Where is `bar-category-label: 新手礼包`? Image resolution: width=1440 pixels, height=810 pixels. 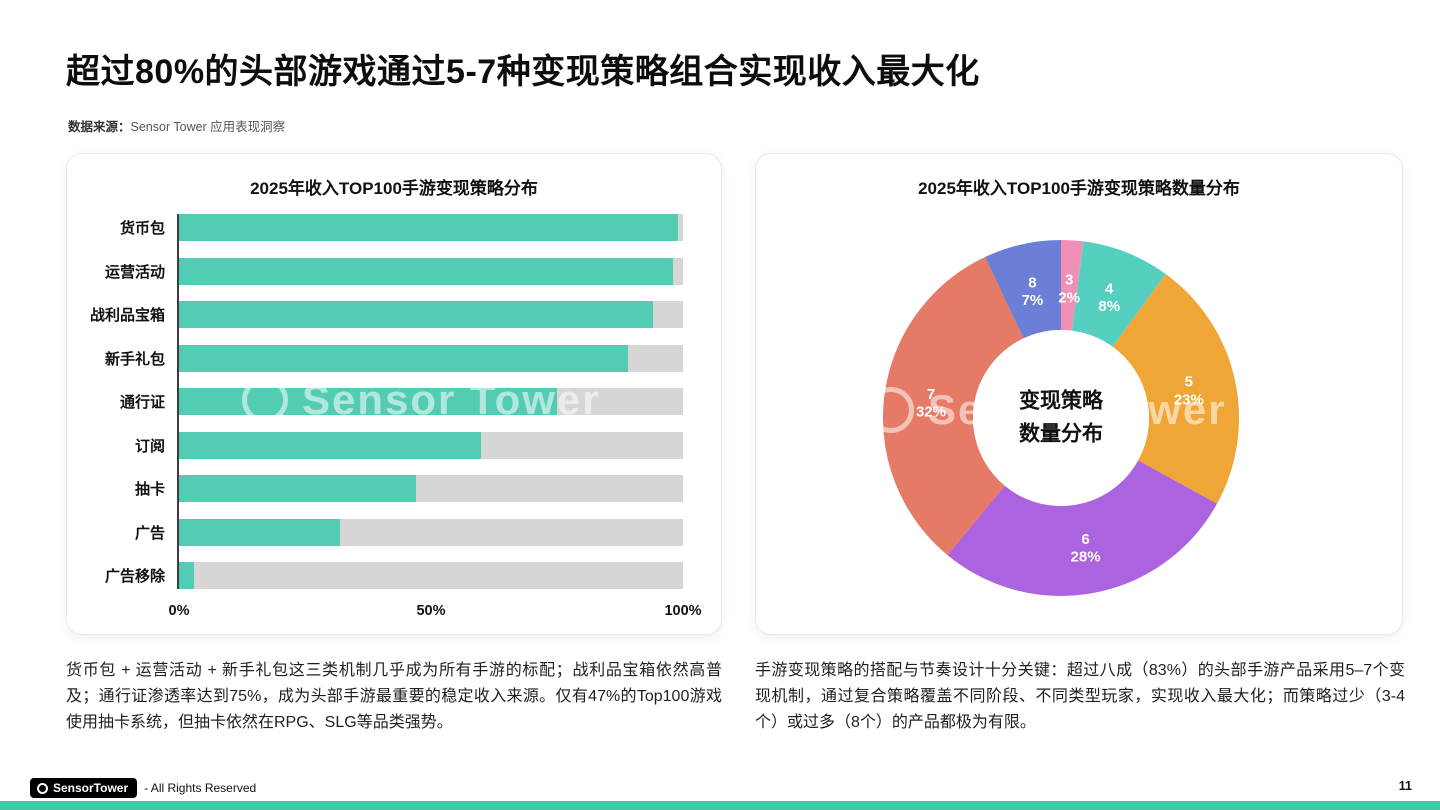 bar-category-label: 新手礼包 is located at coordinates (134, 359).